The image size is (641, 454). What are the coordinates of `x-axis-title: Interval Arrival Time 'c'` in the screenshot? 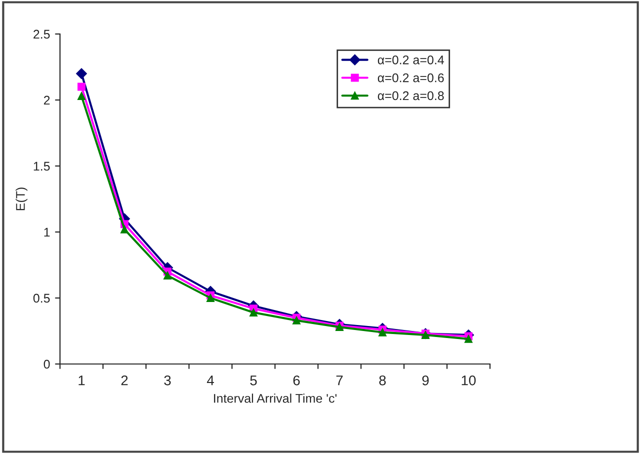 It's located at (275, 398).